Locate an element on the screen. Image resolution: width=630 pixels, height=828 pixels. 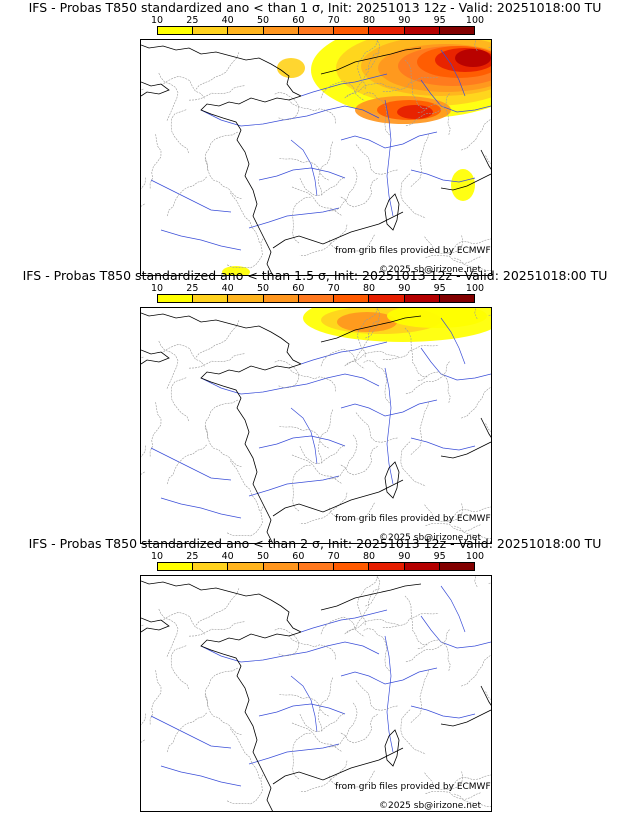
colorbar-tick-10: 10 is located at coordinates (157, 288).